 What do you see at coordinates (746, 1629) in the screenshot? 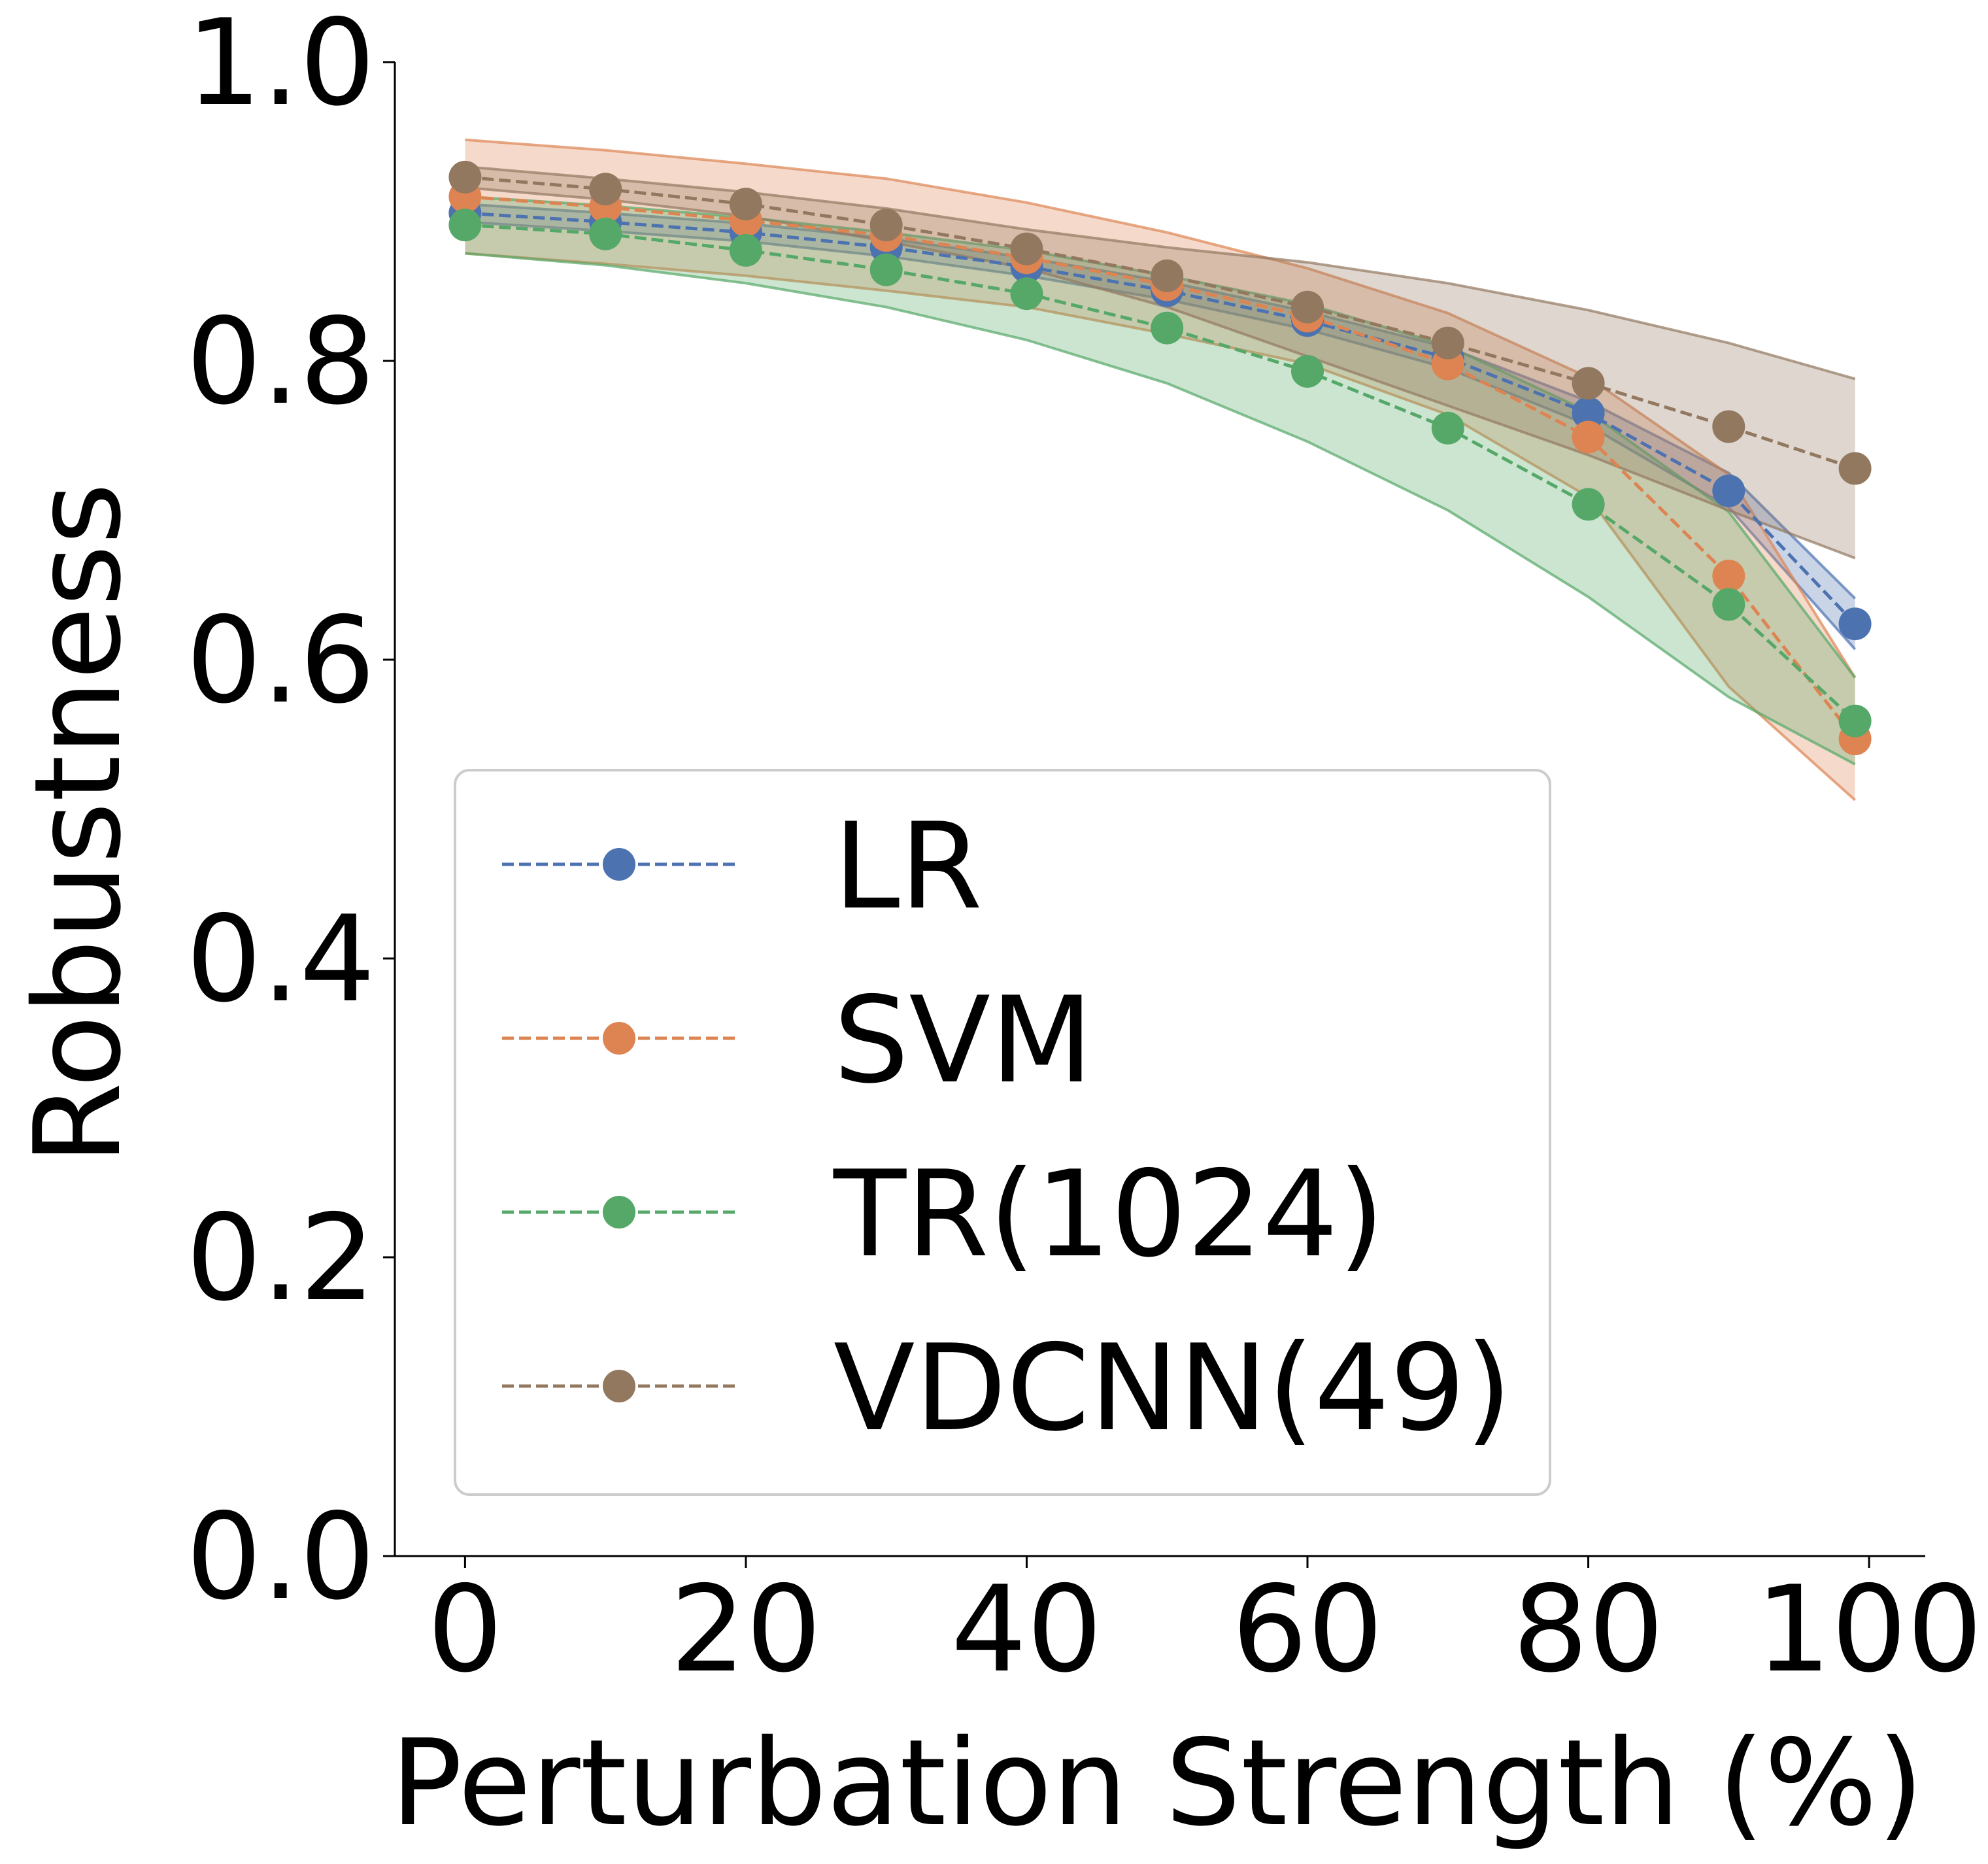
I see `x-tick-label-20: 20` at bounding box center [746, 1629].